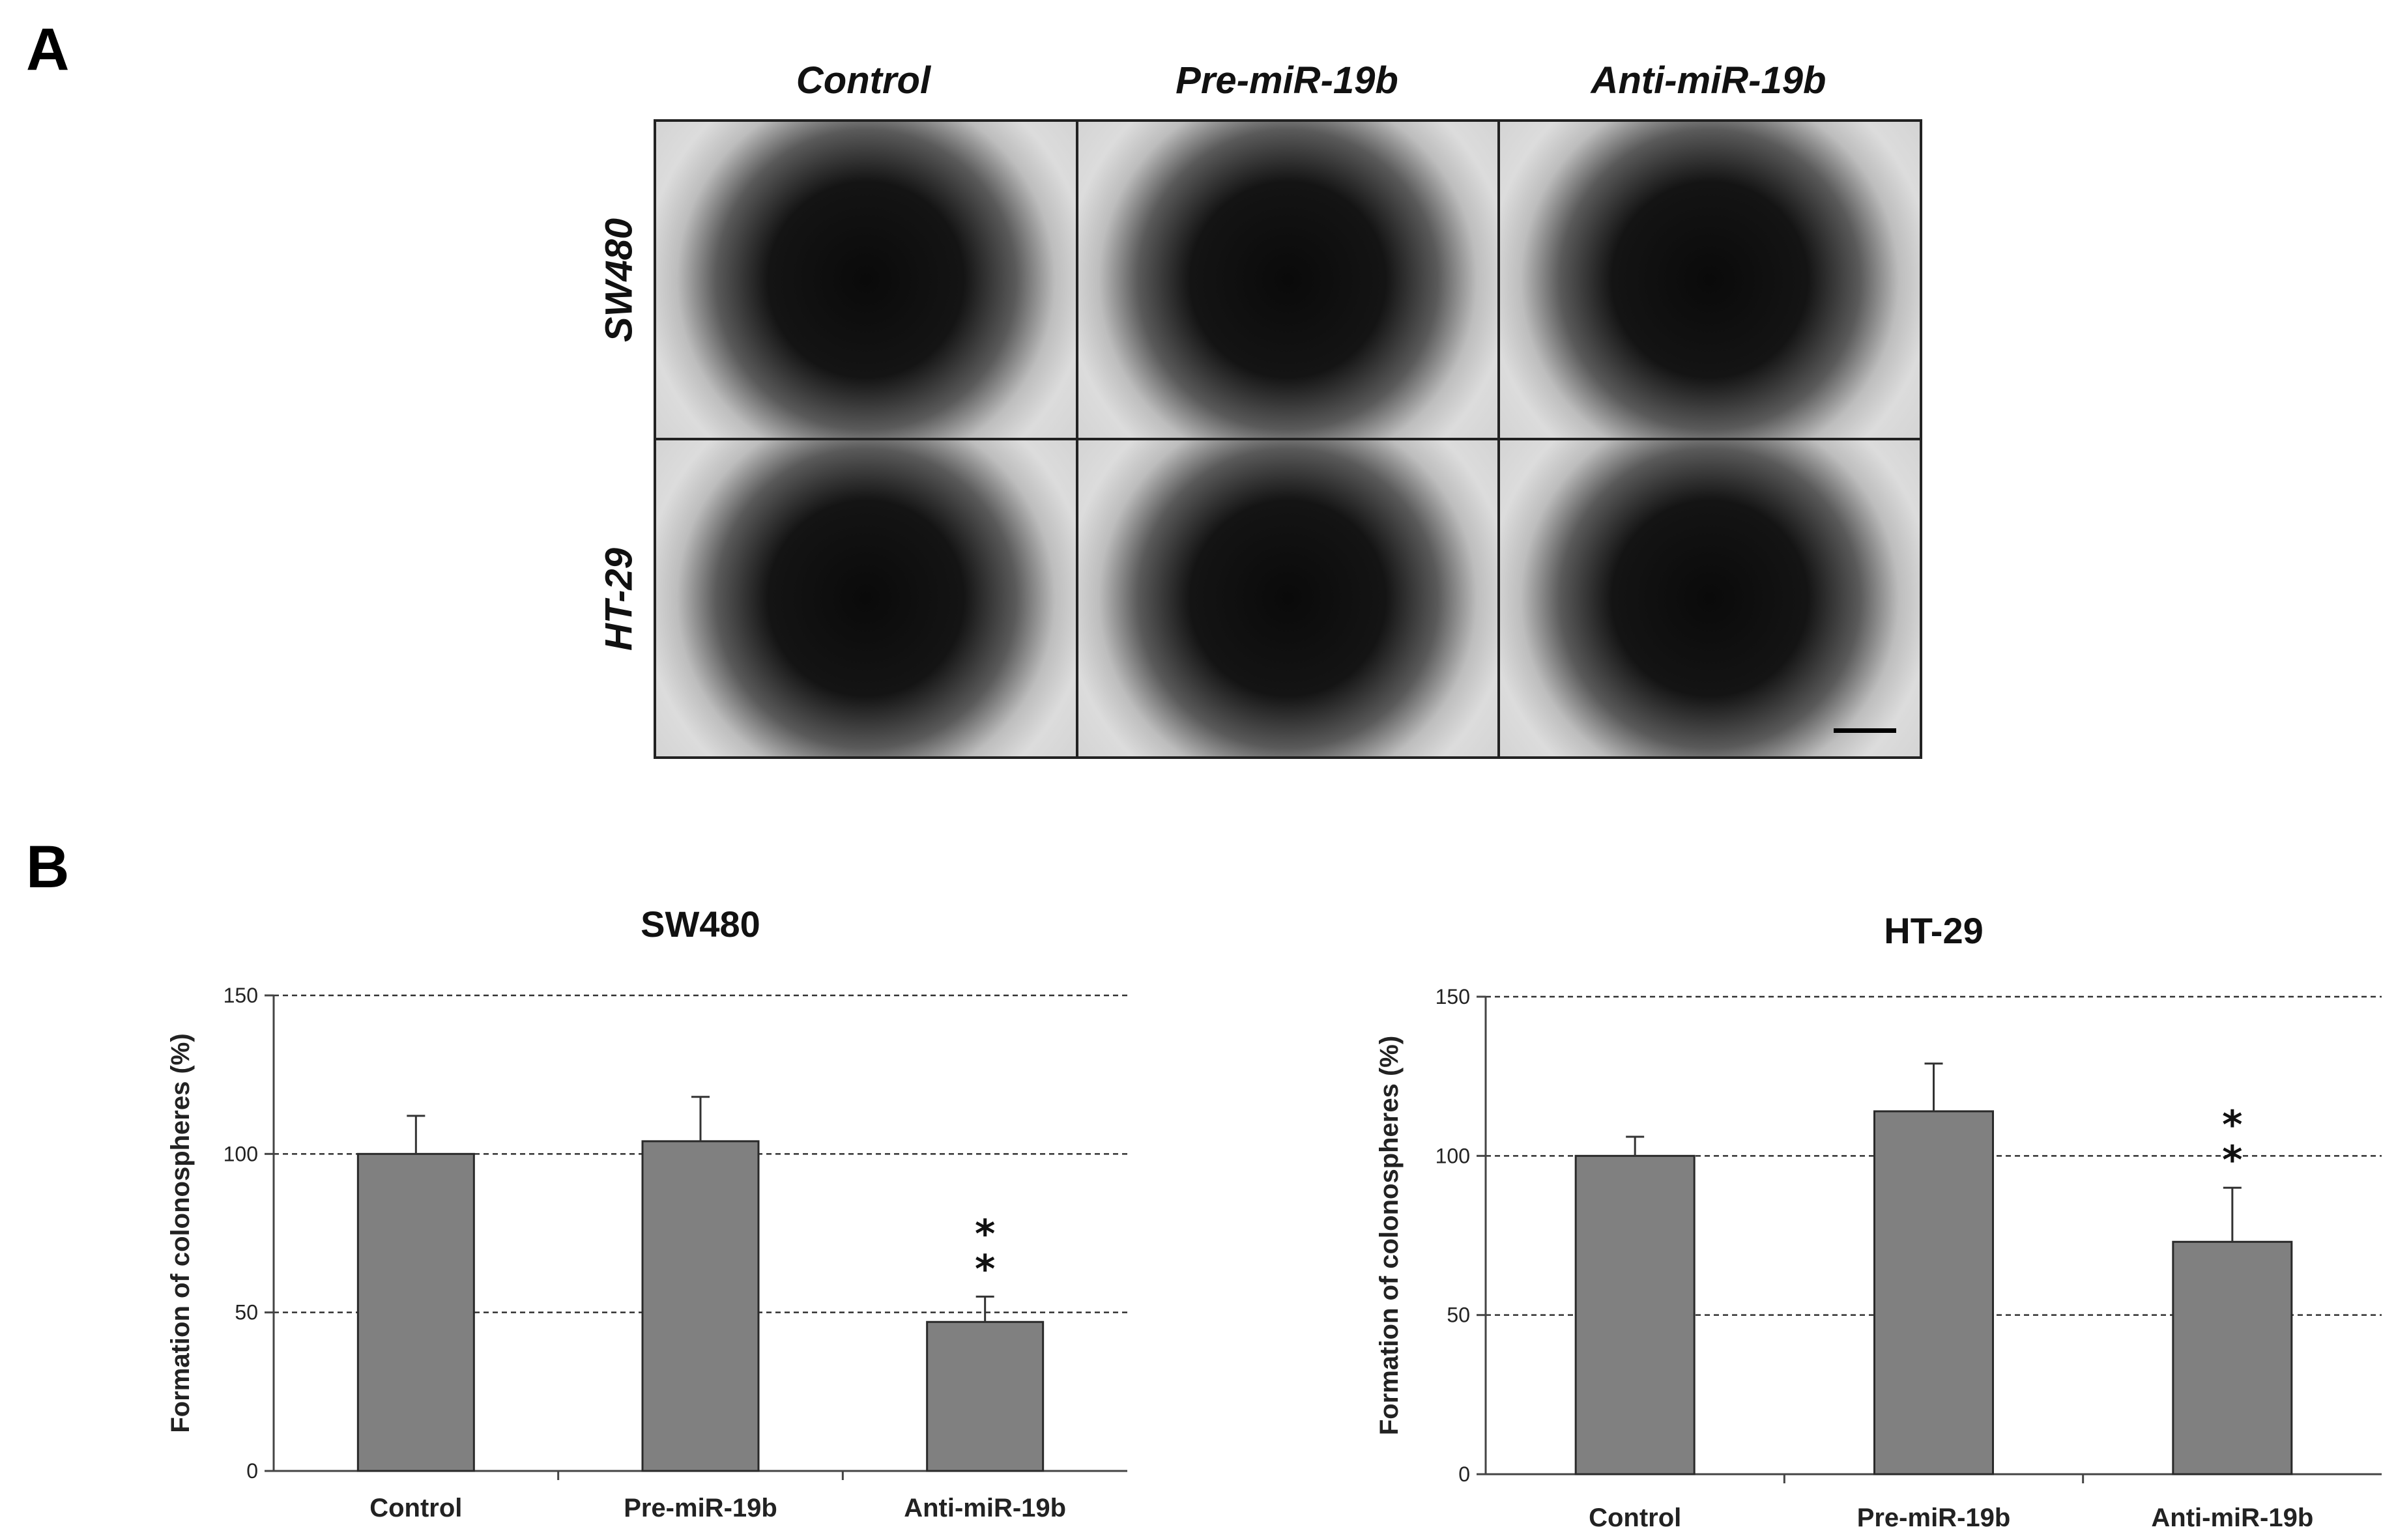 This screenshot has height=1540, width=2396. I want to click on panel-a-label: A, so click(48, 49).